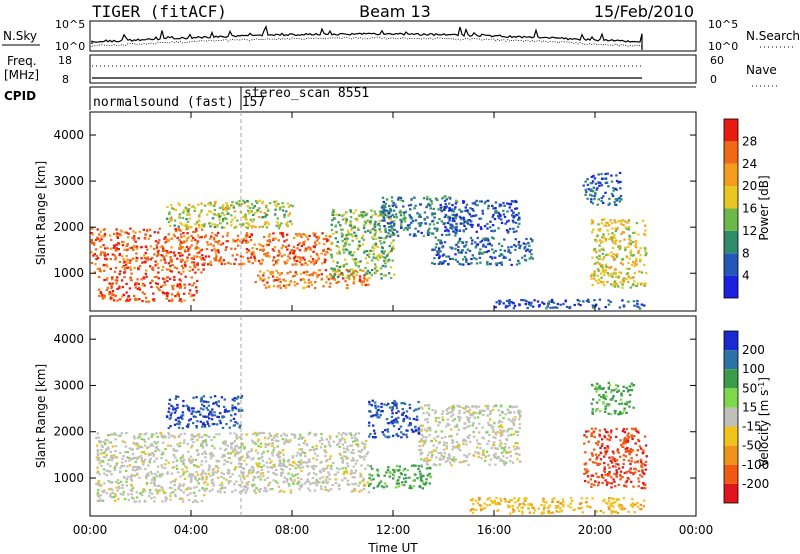  Describe the element at coordinates (65, 79) in the screenshot. I see `freq-tick-bottom: 8` at that location.